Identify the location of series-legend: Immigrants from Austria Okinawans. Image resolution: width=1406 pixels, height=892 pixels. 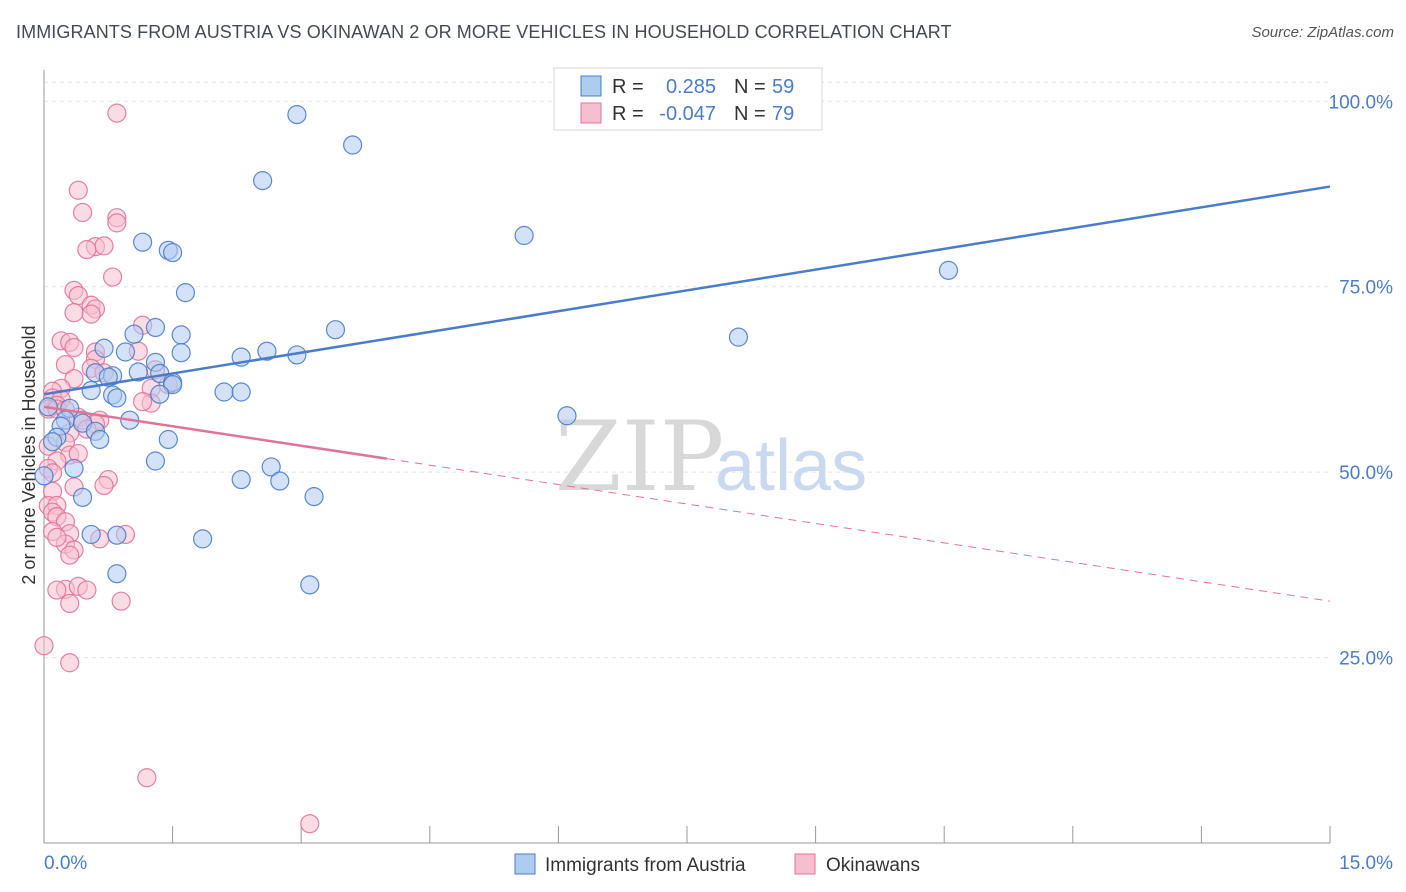
(717, 864).